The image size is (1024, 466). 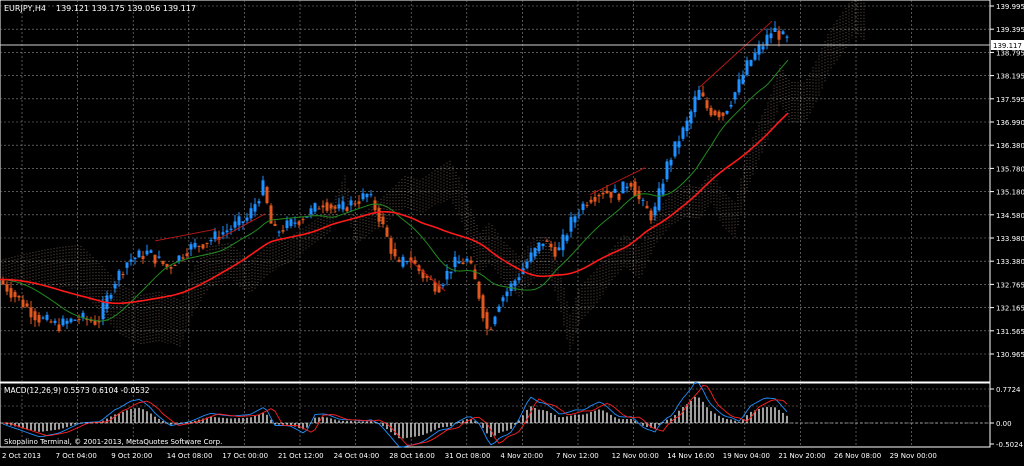 What do you see at coordinates (1010, 193) in the screenshot?
I see `price-tick-label: 135.180` at bounding box center [1010, 193].